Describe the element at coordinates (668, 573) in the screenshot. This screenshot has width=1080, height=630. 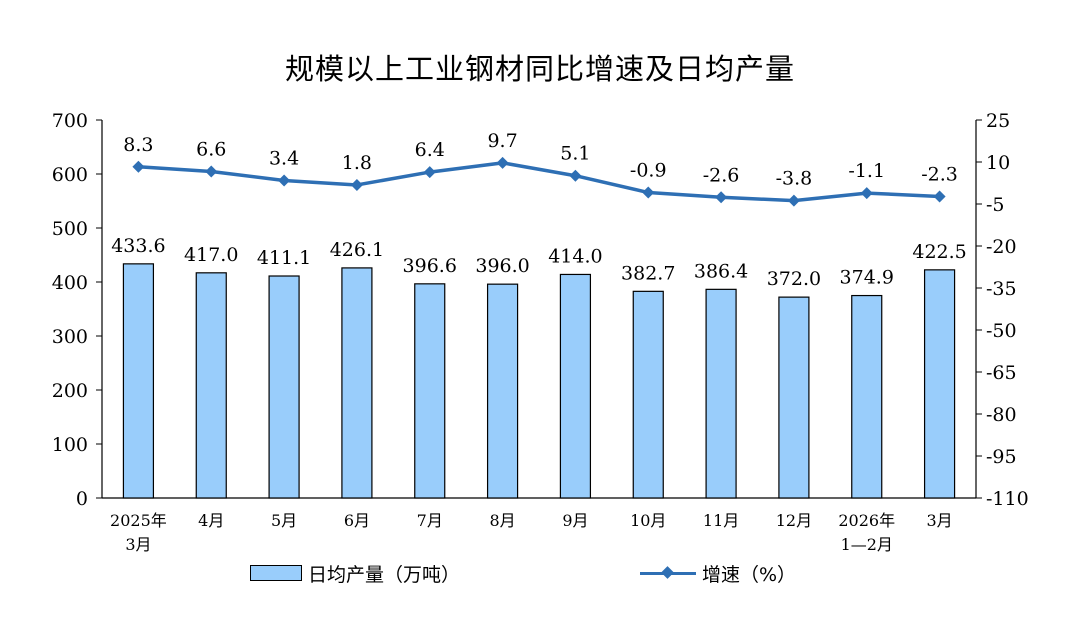
I see `legend-line-swatch` at that location.